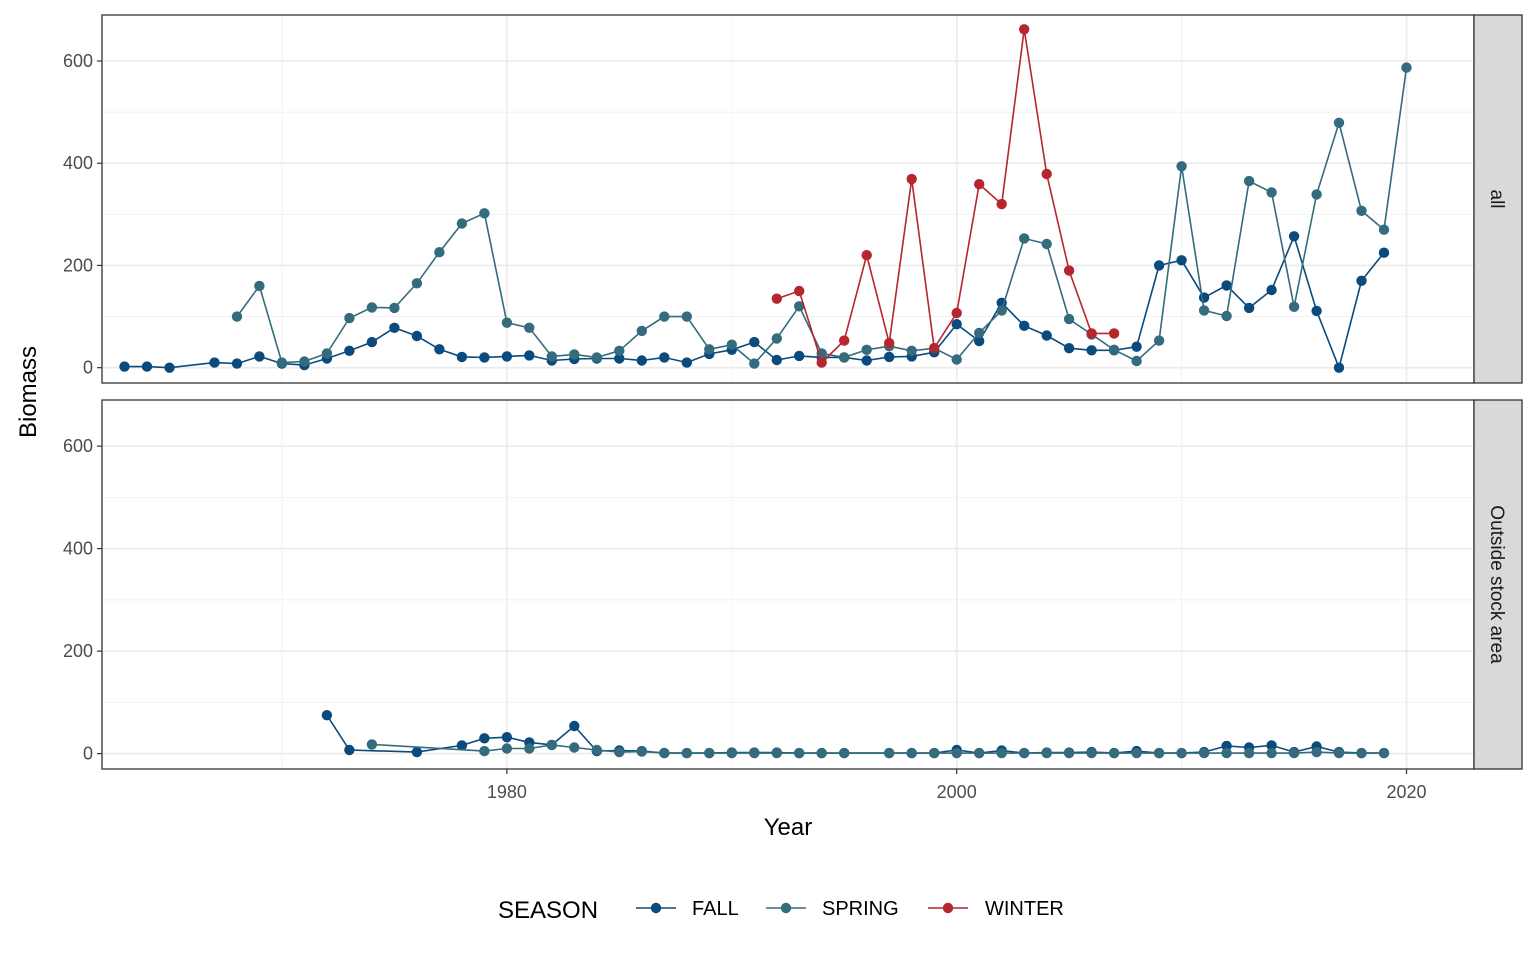 The height and width of the screenshot is (960, 1536). Describe the element at coordinates (832, 909) in the screenshot. I see `legend-item-spring: SPRING` at that location.